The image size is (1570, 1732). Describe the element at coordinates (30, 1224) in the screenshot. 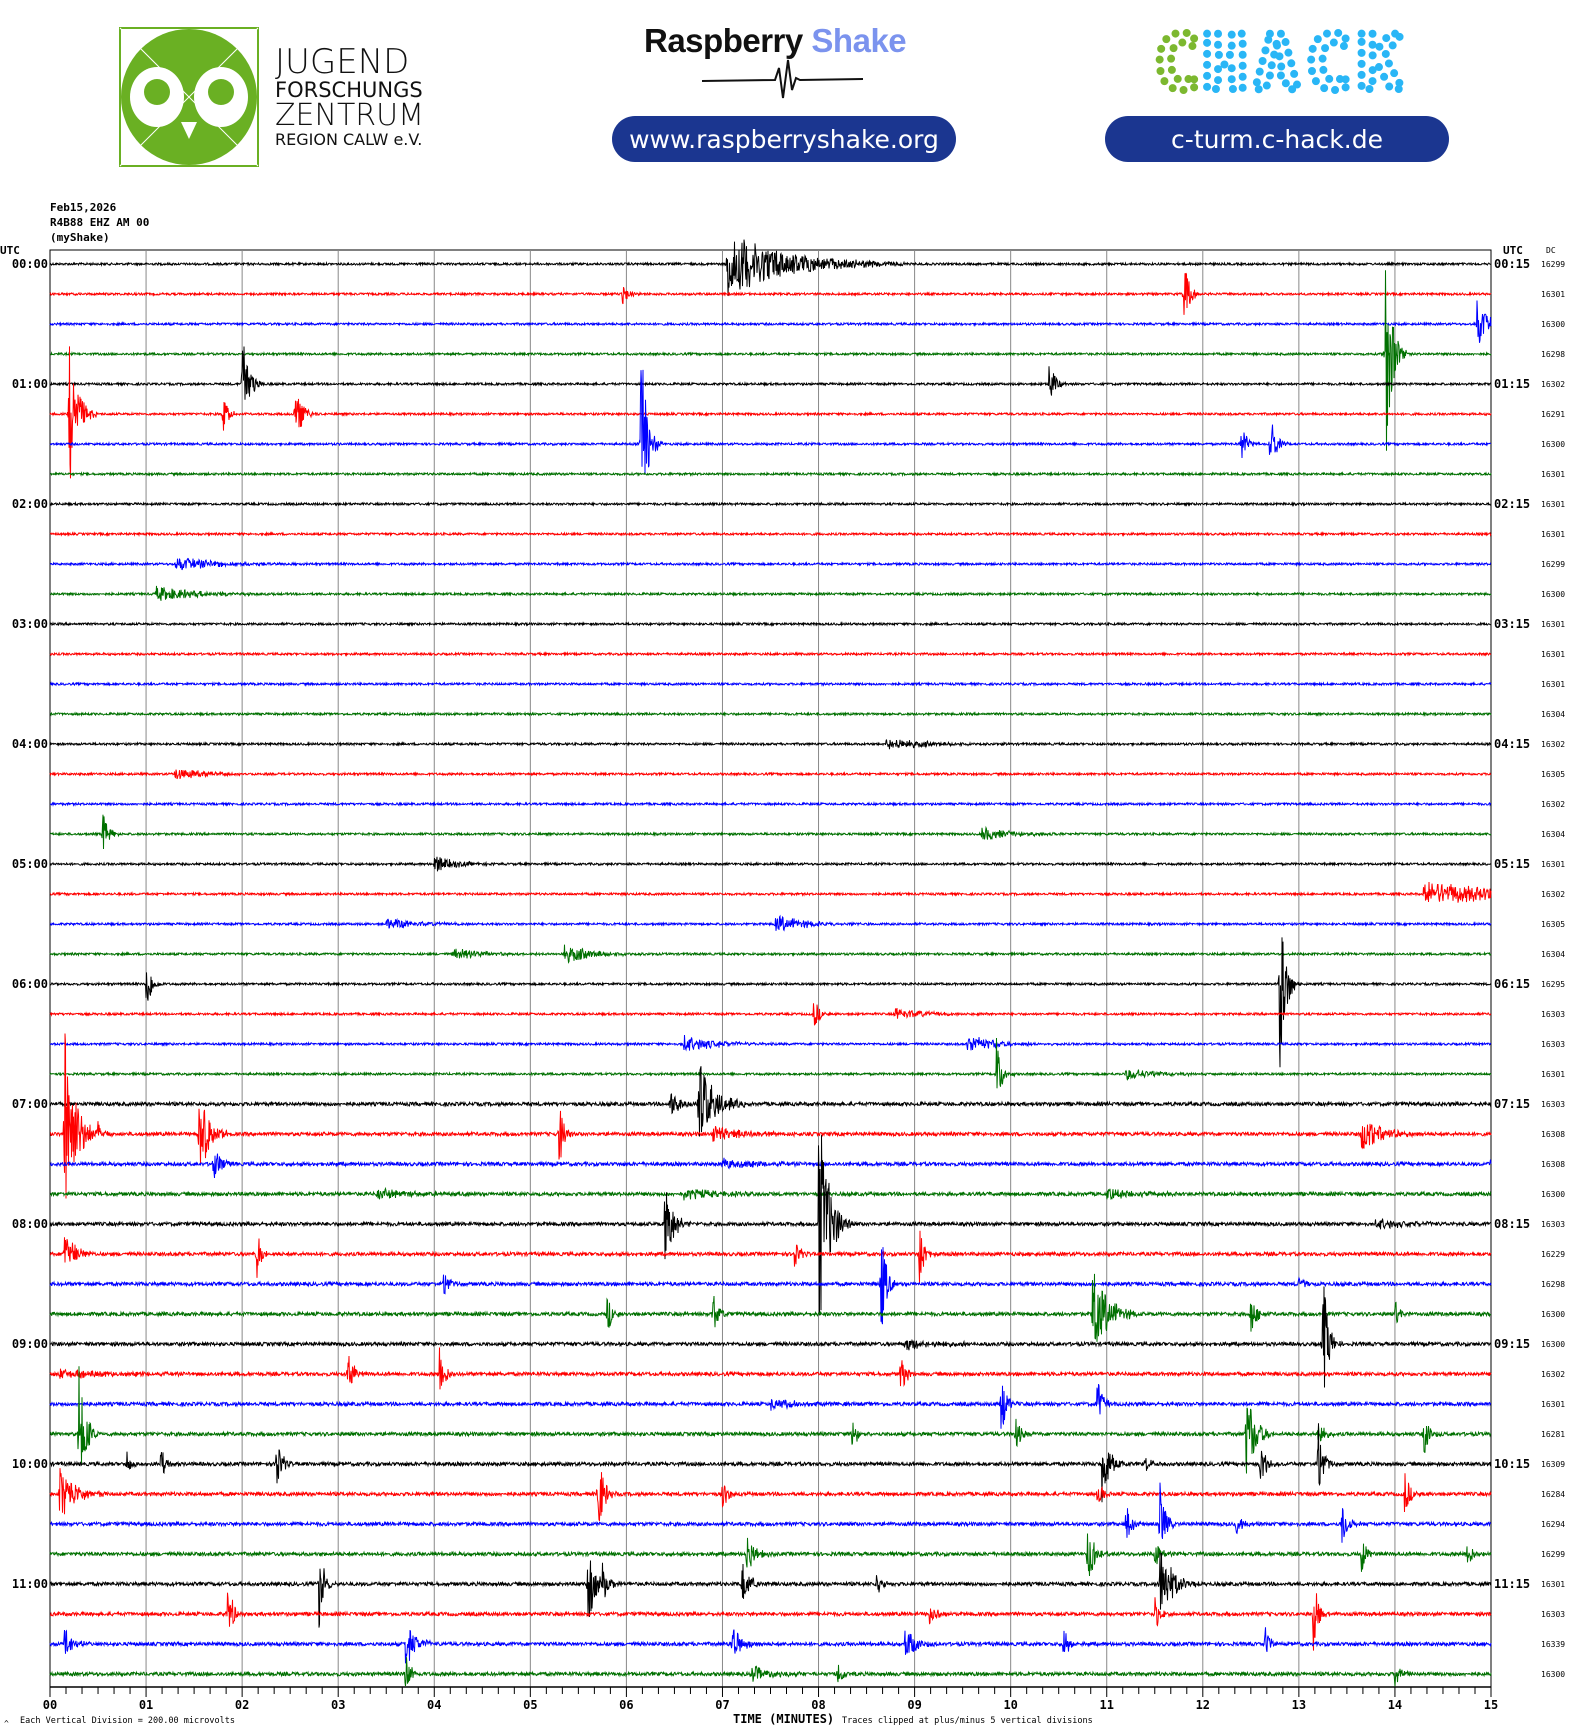

I see `left-time-label: 08:00` at that location.